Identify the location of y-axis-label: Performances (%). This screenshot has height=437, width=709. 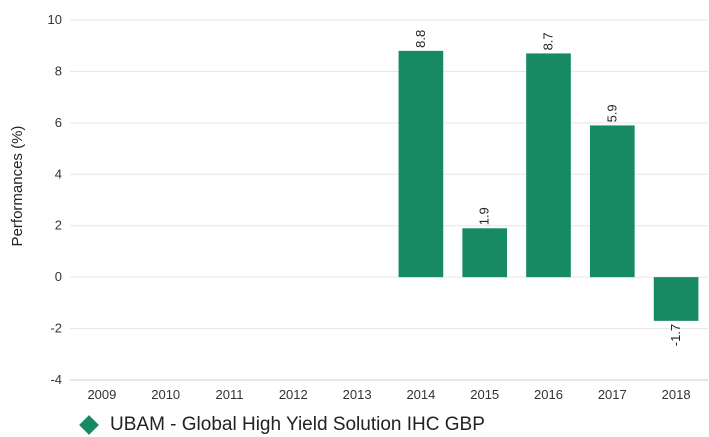
(17, 186).